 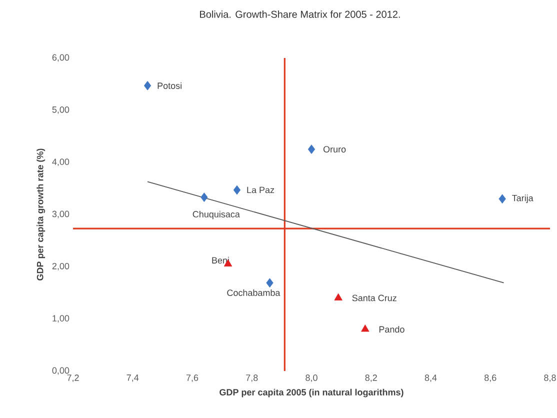 I want to click on annotation: Tarija, so click(x=523, y=199).